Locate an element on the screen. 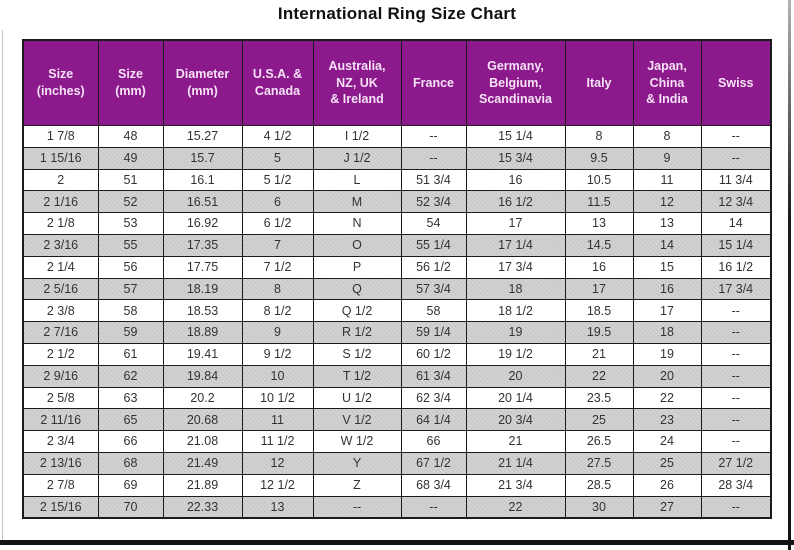 The width and height of the screenshot is (794, 550). table-cell: V 1/2 is located at coordinates (357, 420).